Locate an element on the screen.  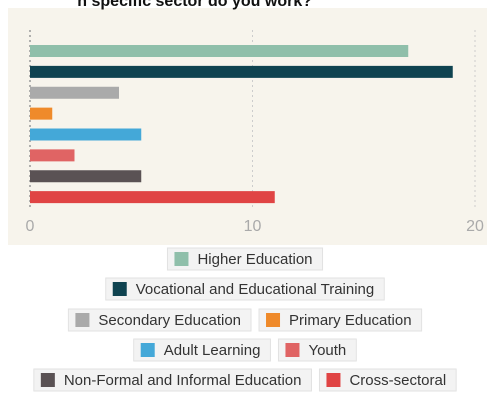
legend-item: Adult Learning is located at coordinates (202, 350).